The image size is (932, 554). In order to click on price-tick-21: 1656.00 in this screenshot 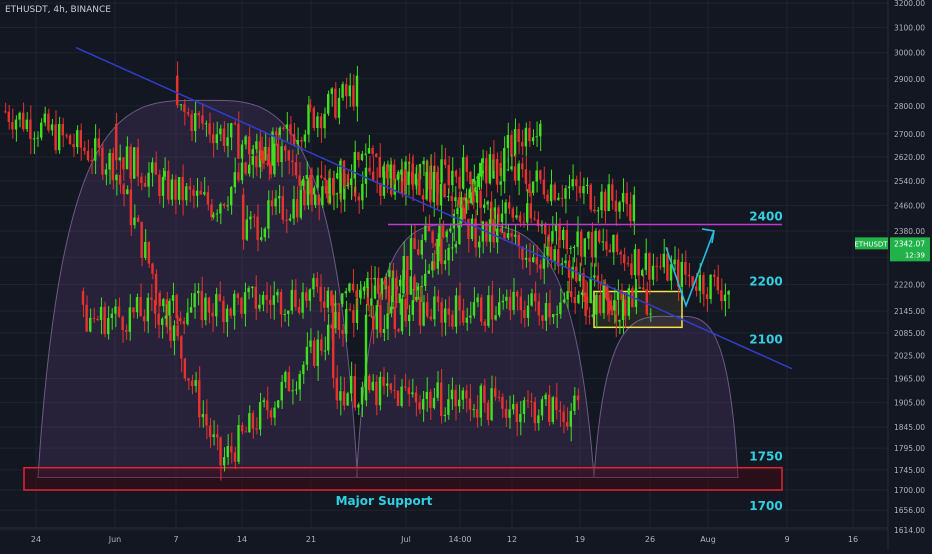, I will do `click(909, 510)`.